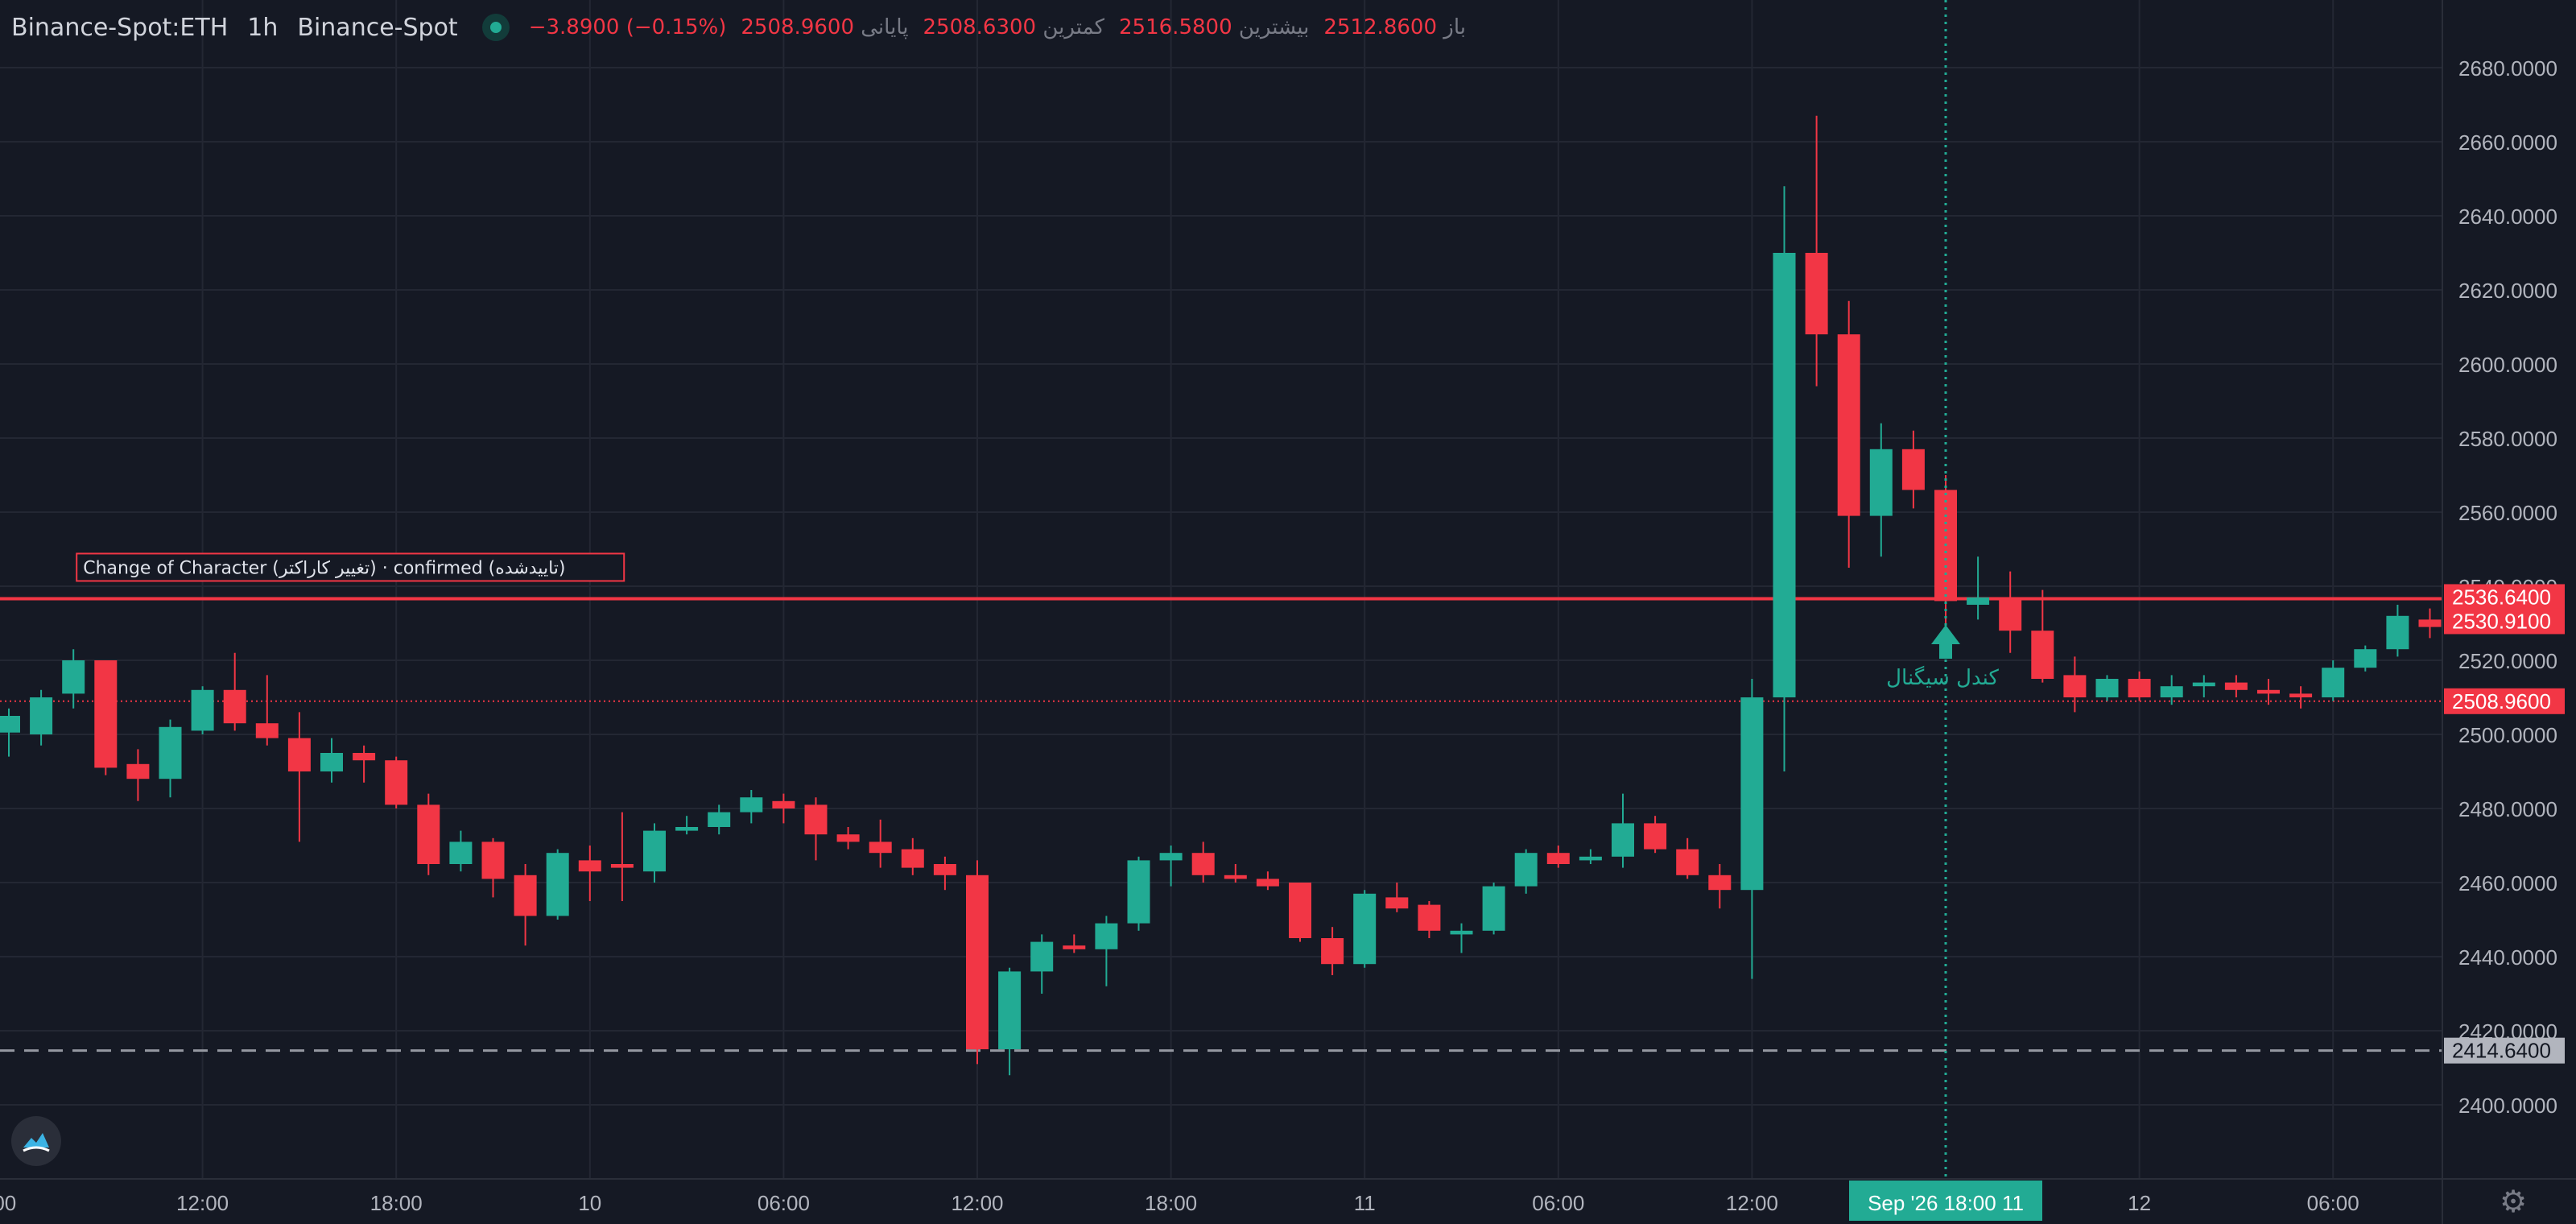 This screenshot has height=1224, width=2576. I want to click on price-tick-label: 2680.0000, so click(2507, 68).